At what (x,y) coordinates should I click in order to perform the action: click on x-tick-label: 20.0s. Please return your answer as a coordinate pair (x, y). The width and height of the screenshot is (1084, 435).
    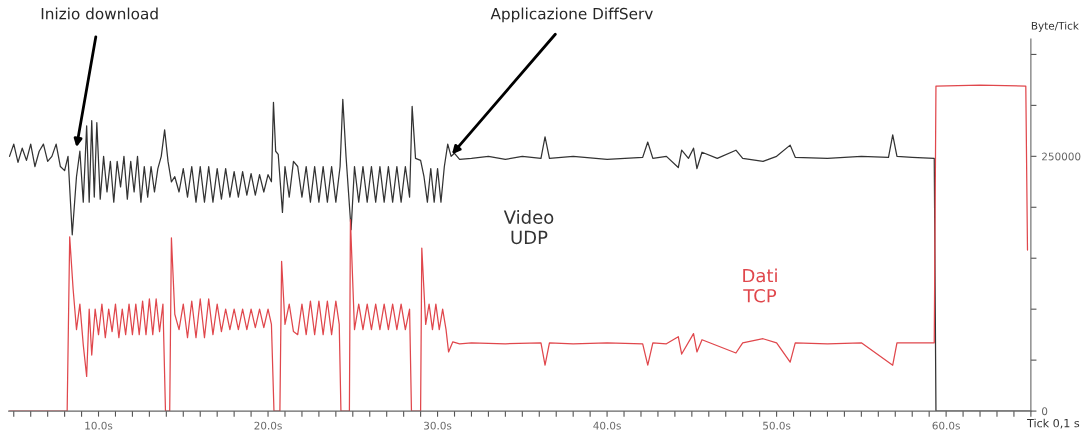
    Looking at the image, I should click on (268, 425).